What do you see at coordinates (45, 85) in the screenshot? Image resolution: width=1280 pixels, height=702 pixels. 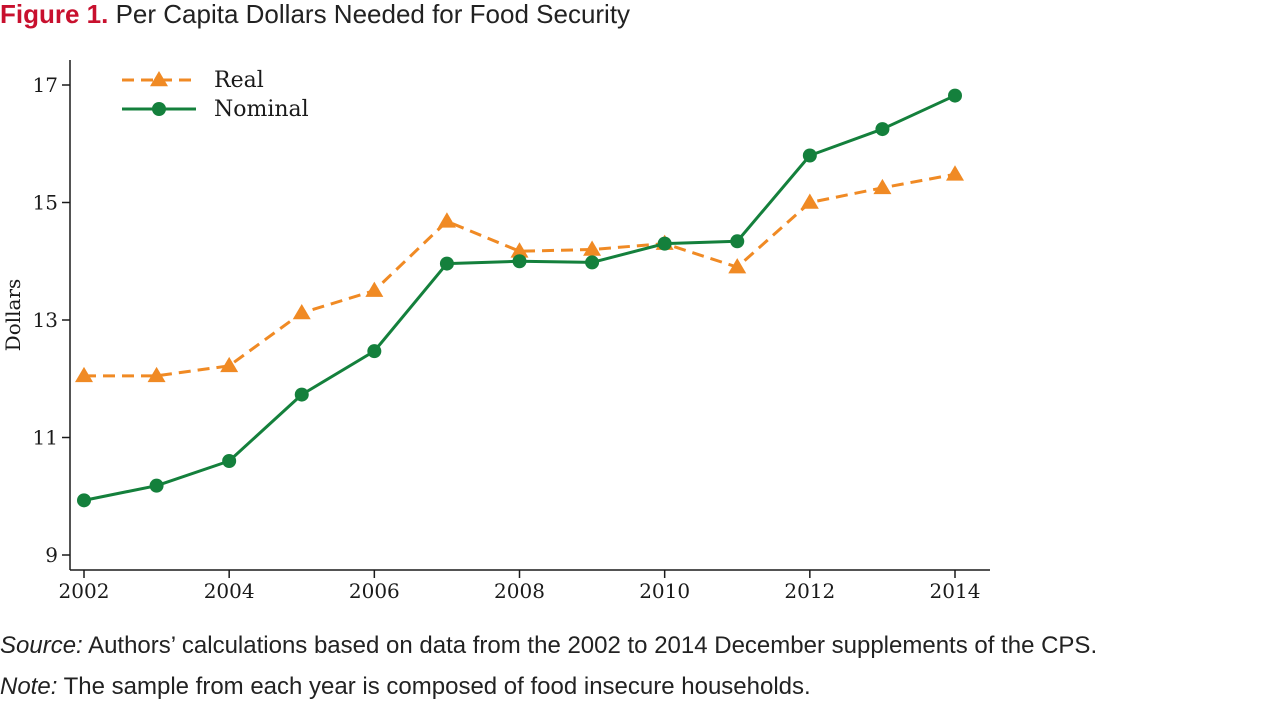 I see `y-tick-label: 17` at bounding box center [45, 85].